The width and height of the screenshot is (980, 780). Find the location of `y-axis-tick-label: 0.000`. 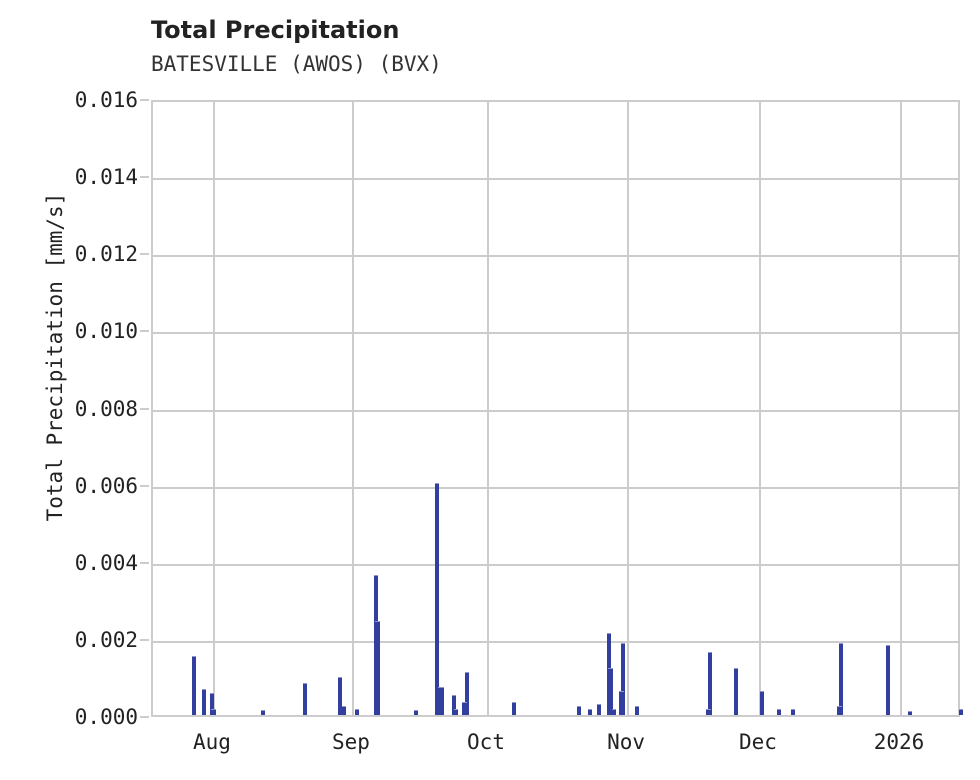

y-axis-tick-label: 0.000 is located at coordinates (106, 717).